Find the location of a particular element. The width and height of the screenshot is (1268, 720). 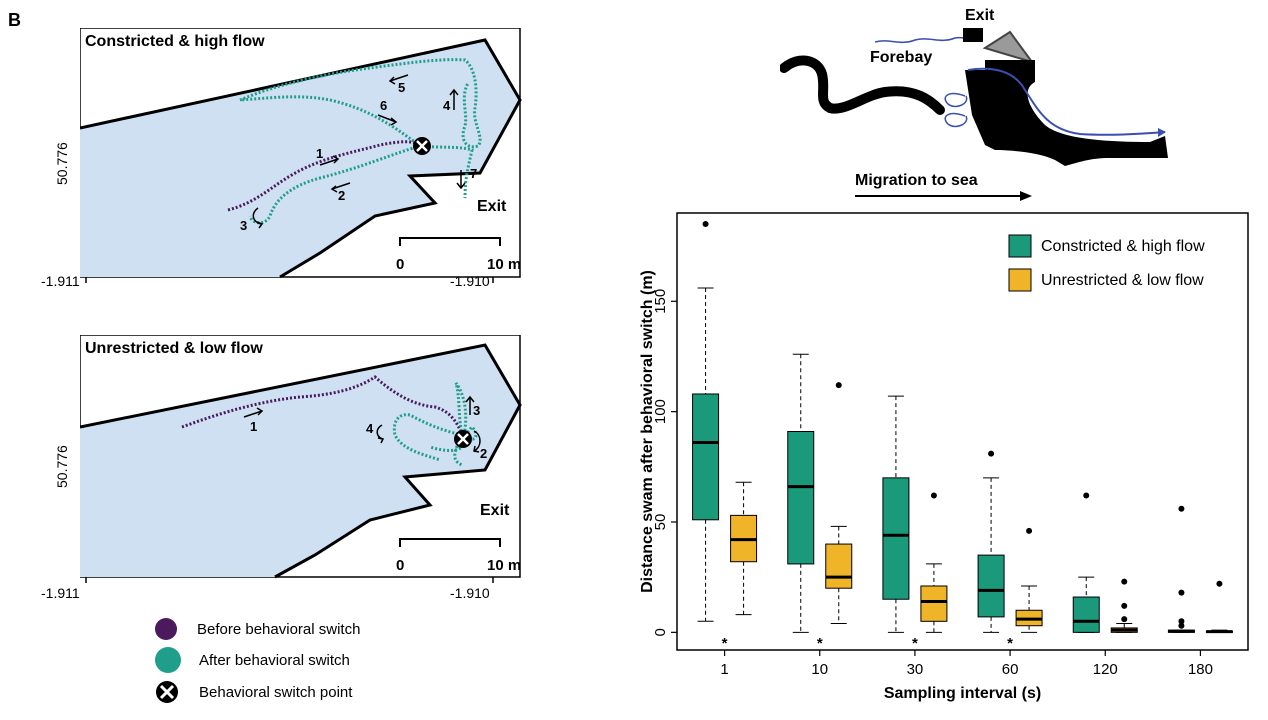

x-tick-label: 180 is located at coordinates (1200, 669).